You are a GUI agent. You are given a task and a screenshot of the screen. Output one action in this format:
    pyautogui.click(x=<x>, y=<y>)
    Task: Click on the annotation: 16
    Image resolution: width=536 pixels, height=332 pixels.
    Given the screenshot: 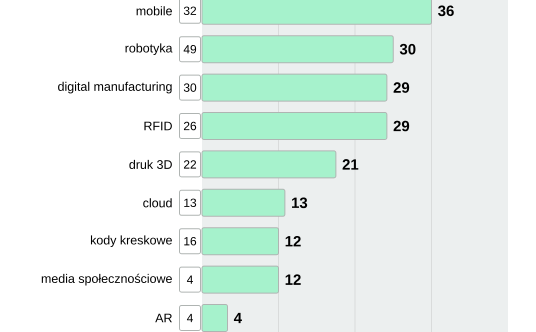 What is the action you would take?
    pyautogui.click(x=190, y=241)
    